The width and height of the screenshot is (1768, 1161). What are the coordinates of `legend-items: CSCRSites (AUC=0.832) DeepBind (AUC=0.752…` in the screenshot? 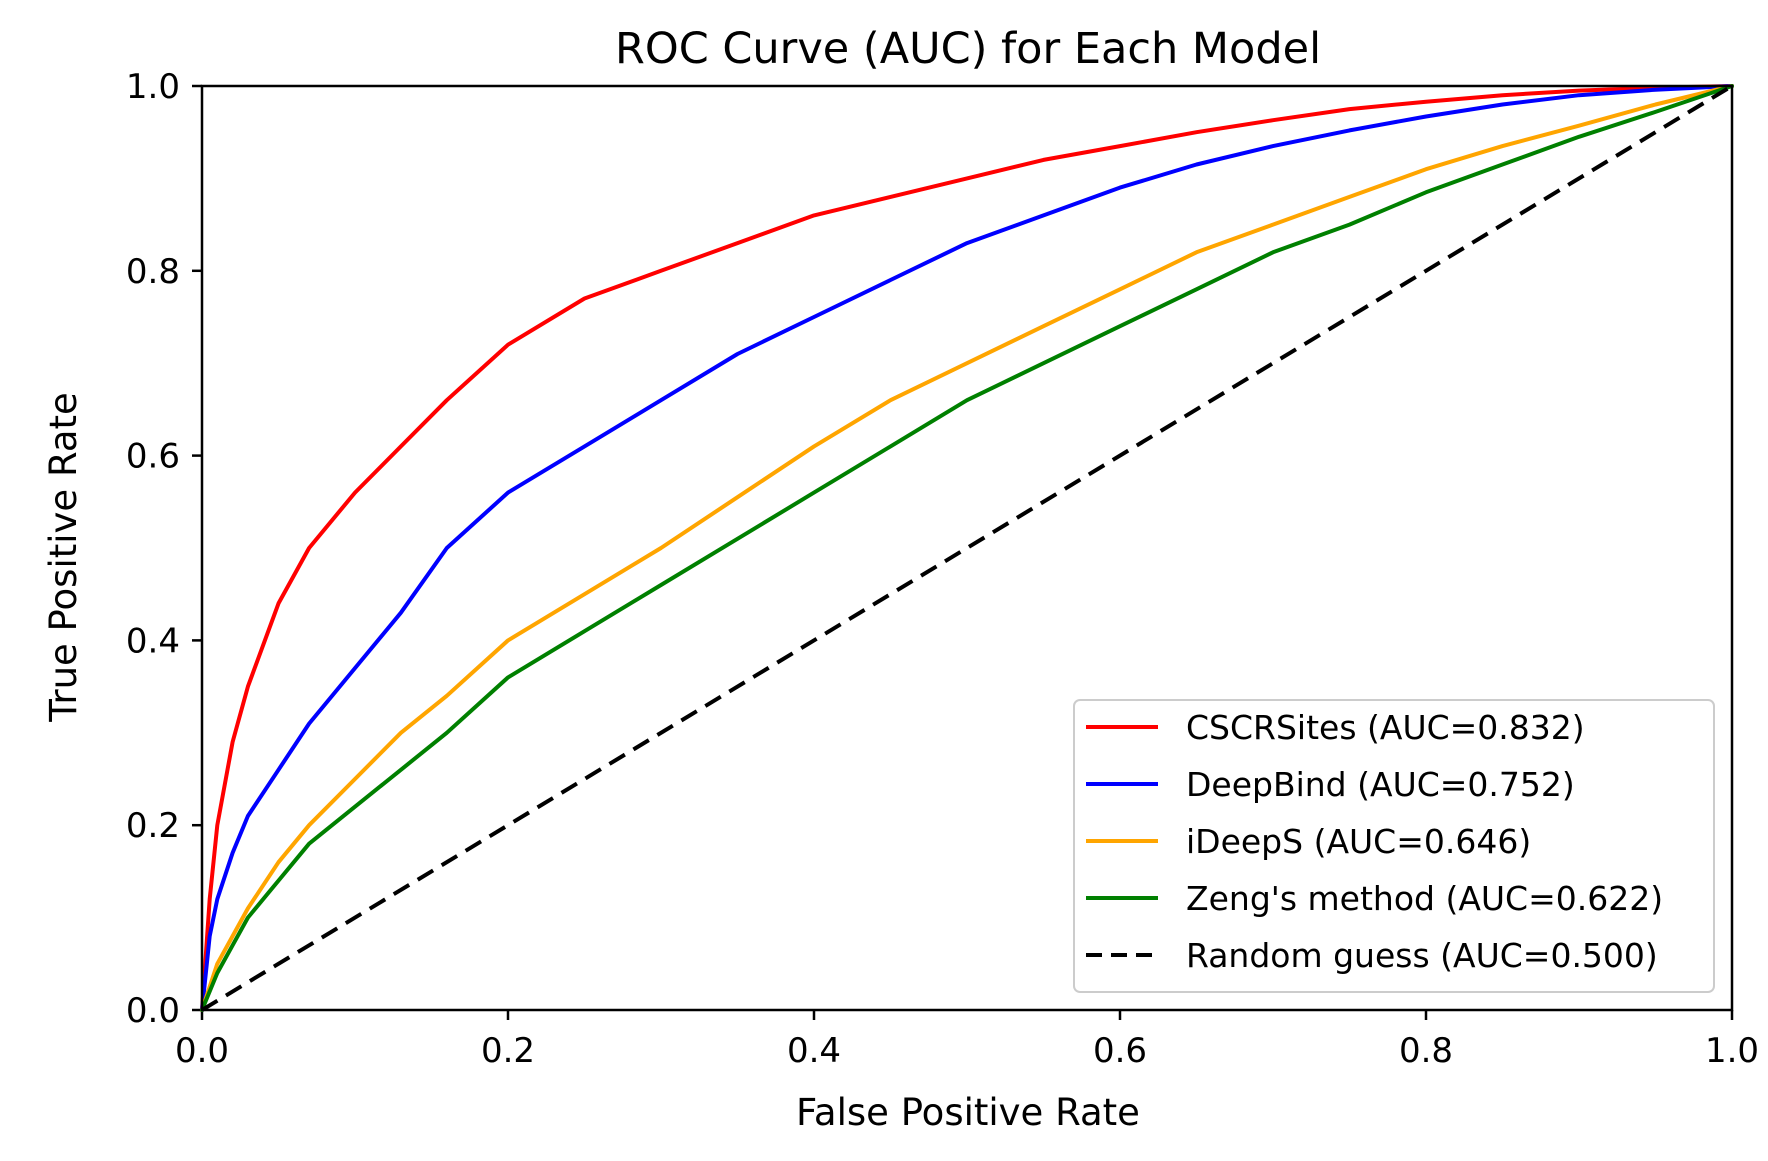 It's located at (1374, 841).